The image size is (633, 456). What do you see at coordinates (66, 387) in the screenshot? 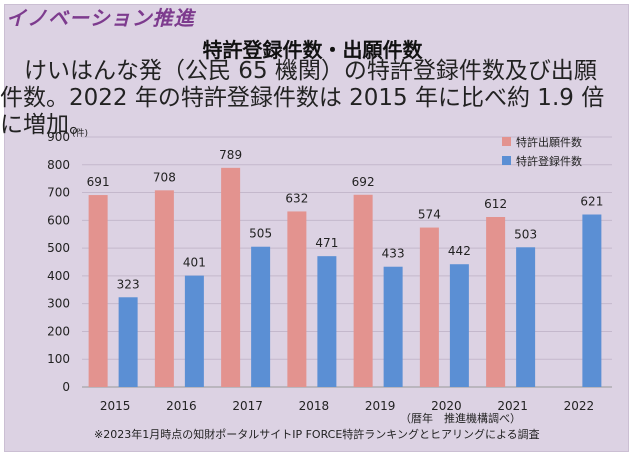
I see `y-tick-label: 0` at bounding box center [66, 387].